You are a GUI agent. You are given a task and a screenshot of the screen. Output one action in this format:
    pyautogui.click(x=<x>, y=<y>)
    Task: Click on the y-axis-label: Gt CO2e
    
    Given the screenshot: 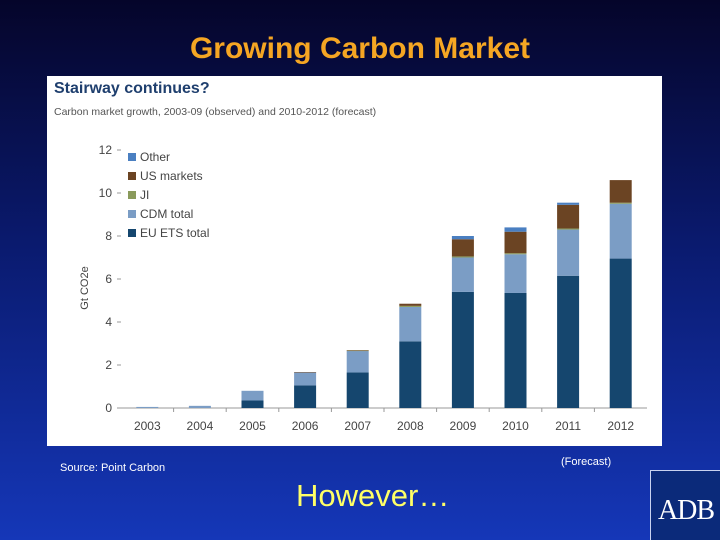 What is the action you would take?
    pyautogui.click(x=85, y=287)
    